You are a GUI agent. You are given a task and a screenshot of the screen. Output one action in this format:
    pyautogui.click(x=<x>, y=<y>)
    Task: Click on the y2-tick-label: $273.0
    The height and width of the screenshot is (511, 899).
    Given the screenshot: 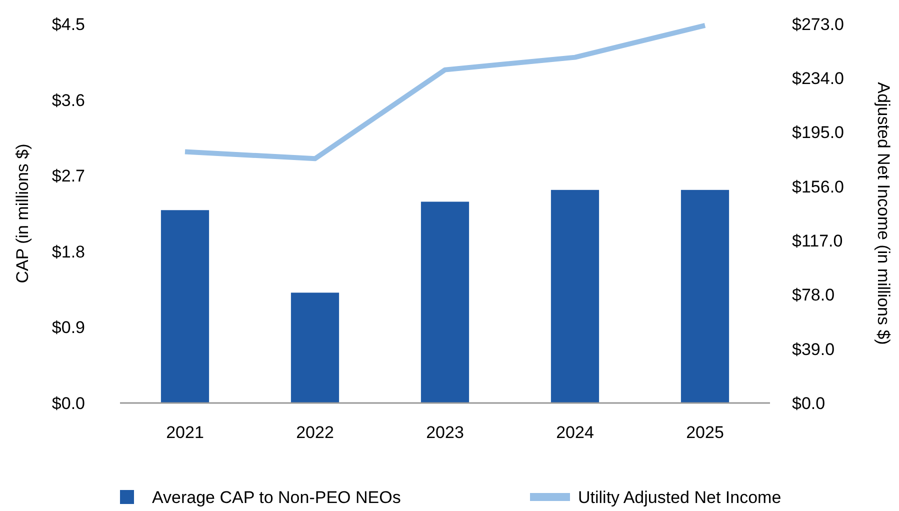 What is the action you would take?
    pyautogui.click(x=818, y=24)
    